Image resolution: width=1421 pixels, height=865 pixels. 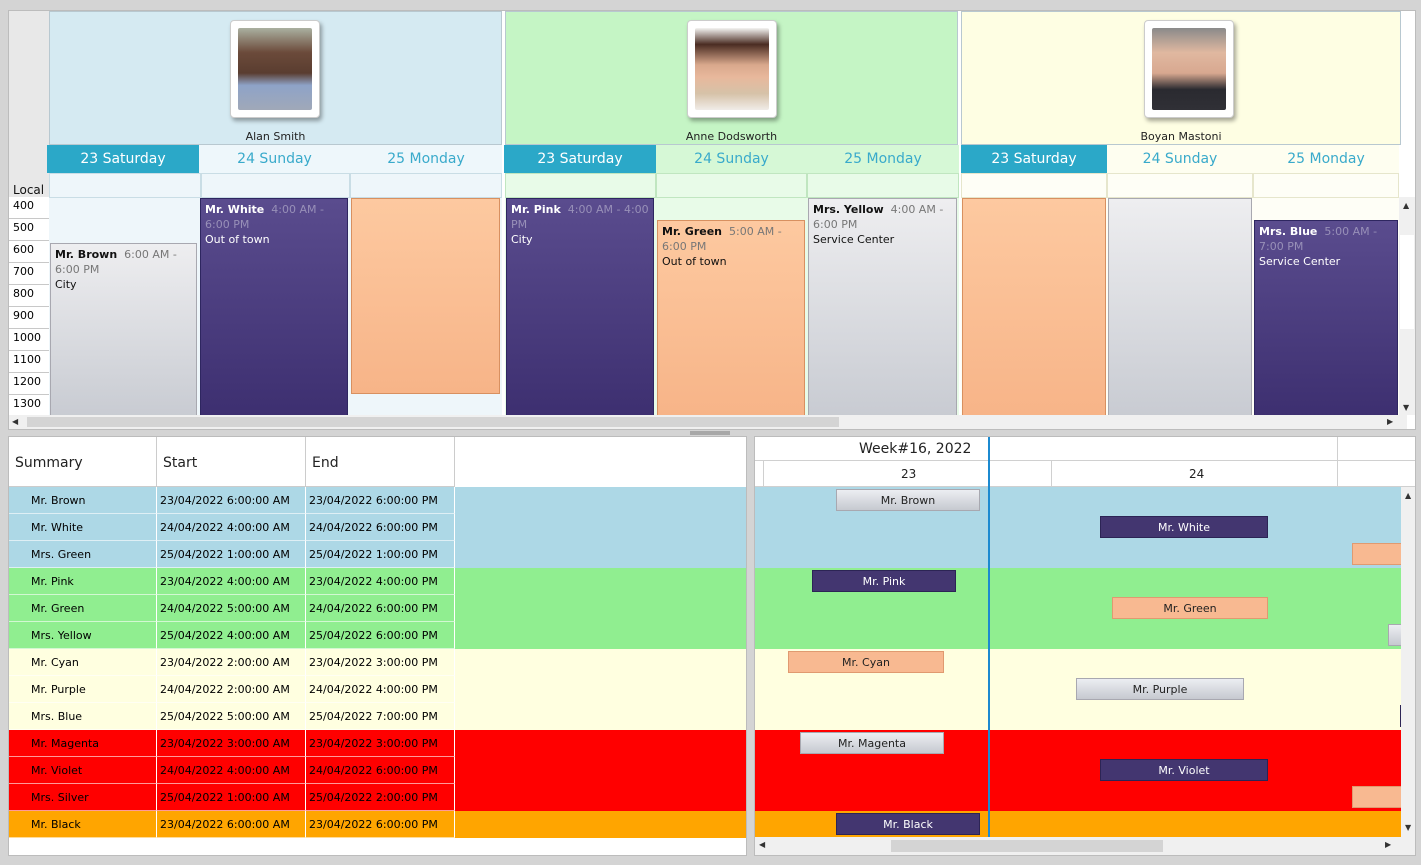 What do you see at coordinates (866, 662) in the screenshot?
I see `gantt-bar: Mr. Cyan` at bounding box center [866, 662].